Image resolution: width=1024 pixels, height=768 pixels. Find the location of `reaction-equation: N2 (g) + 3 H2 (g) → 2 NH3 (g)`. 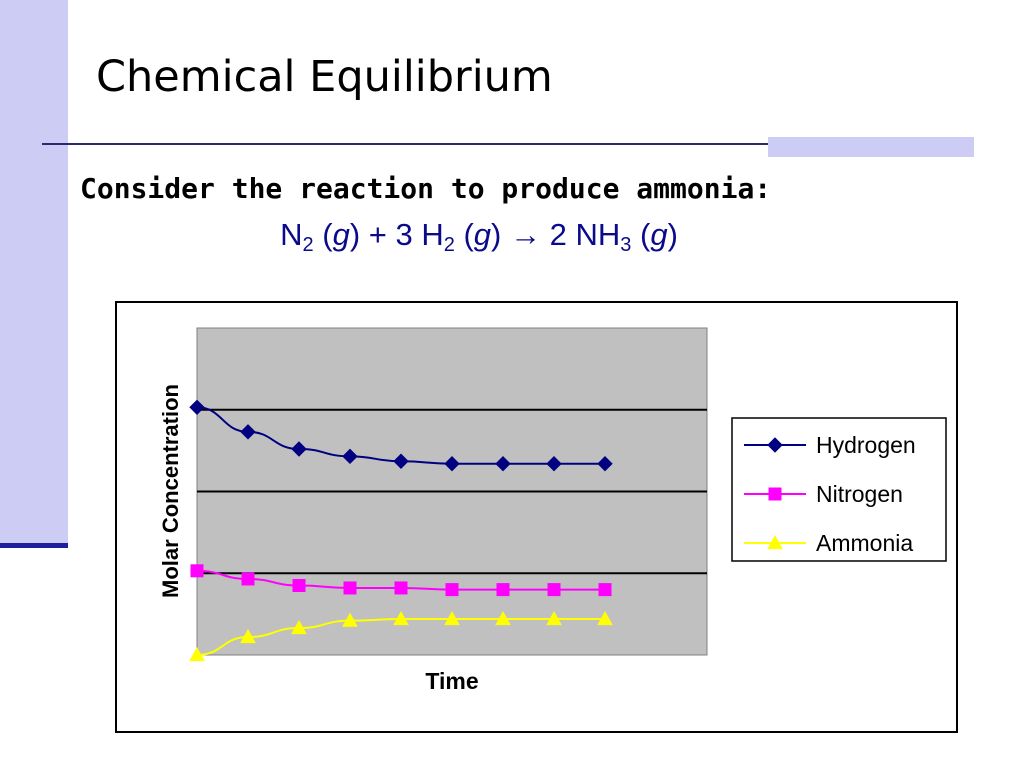

reaction-equation: N2 (g) + 3 H2 (g) → 2 NH3 (g) is located at coordinates (479, 237).